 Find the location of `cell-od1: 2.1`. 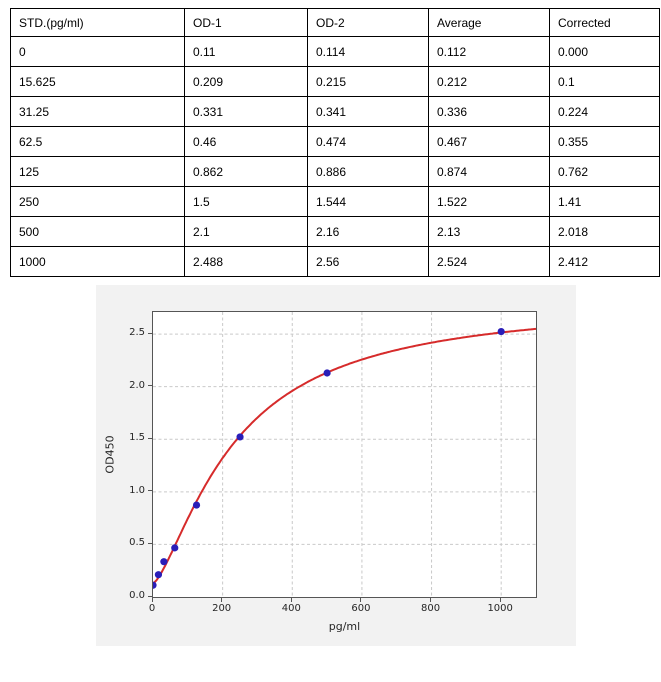

cell-od1: 2.1 is located at coordinates (246, 231).